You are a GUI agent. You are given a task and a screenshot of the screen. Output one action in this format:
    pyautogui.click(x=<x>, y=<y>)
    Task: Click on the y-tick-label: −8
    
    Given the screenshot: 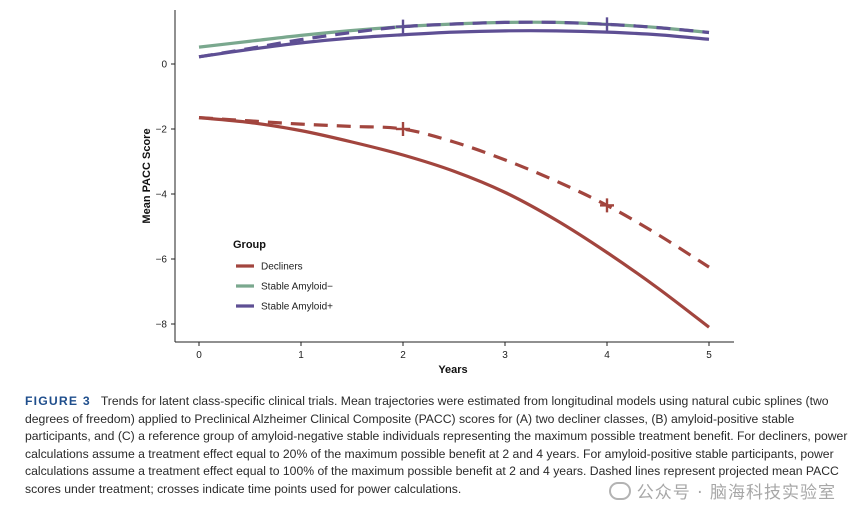 What is the action you would take?
    pyautogui.click(x=162, y=325)
    